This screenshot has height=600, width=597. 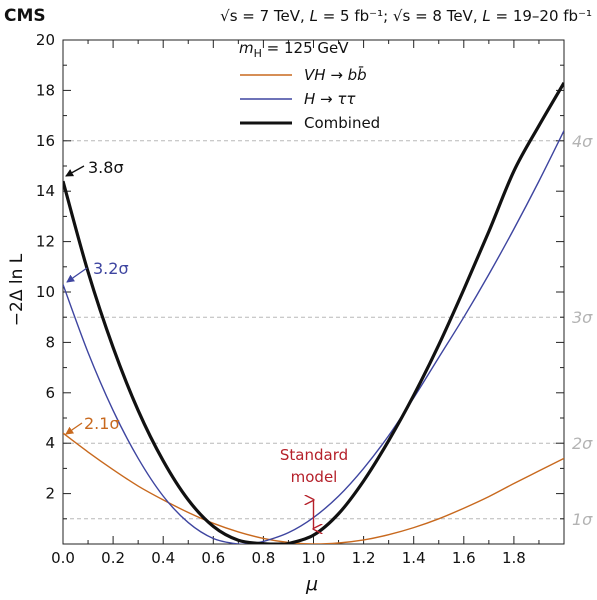 I want to click on standard-model-marker: Standard model, so click(x=314, y=487).